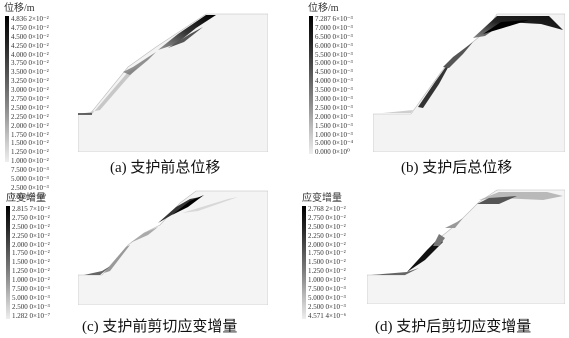  What do you see at coordinates (334, 54) in the screenshot?
I see `legend-tick-label: 5.500 0×10⁻³` at bounding box center [334, 54].